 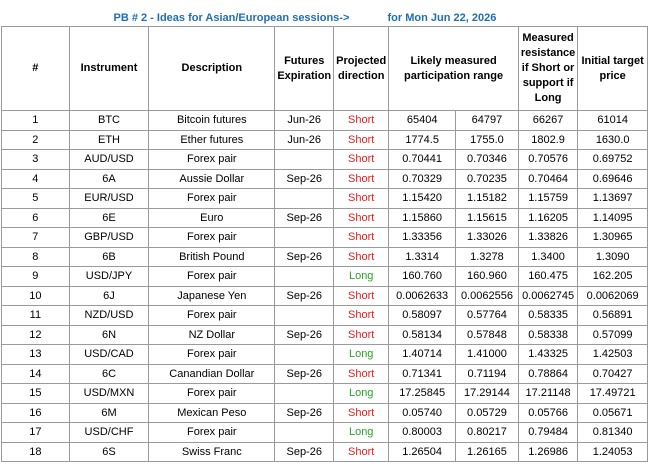 I want to click on cell-target: 1.14095, so click(x=612, y=217).